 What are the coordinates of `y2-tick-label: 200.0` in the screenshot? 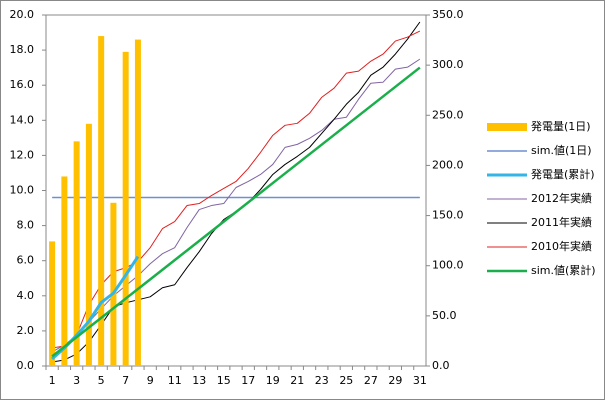 It's located at (448, 164).